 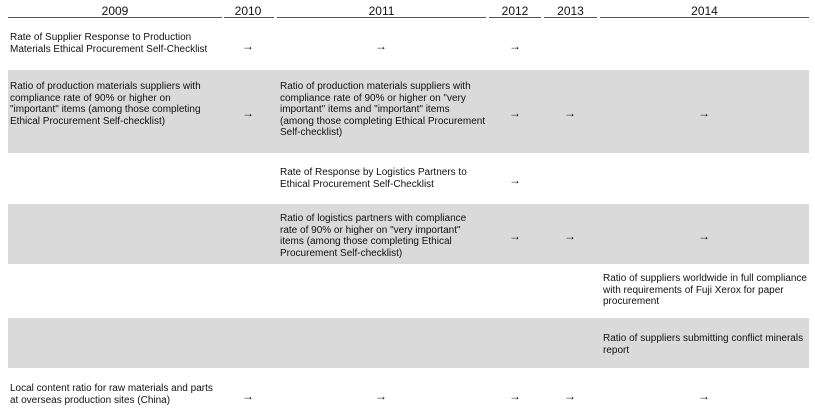 I want to click on row1-2012-arrow: →, so click(x=515, y=46).